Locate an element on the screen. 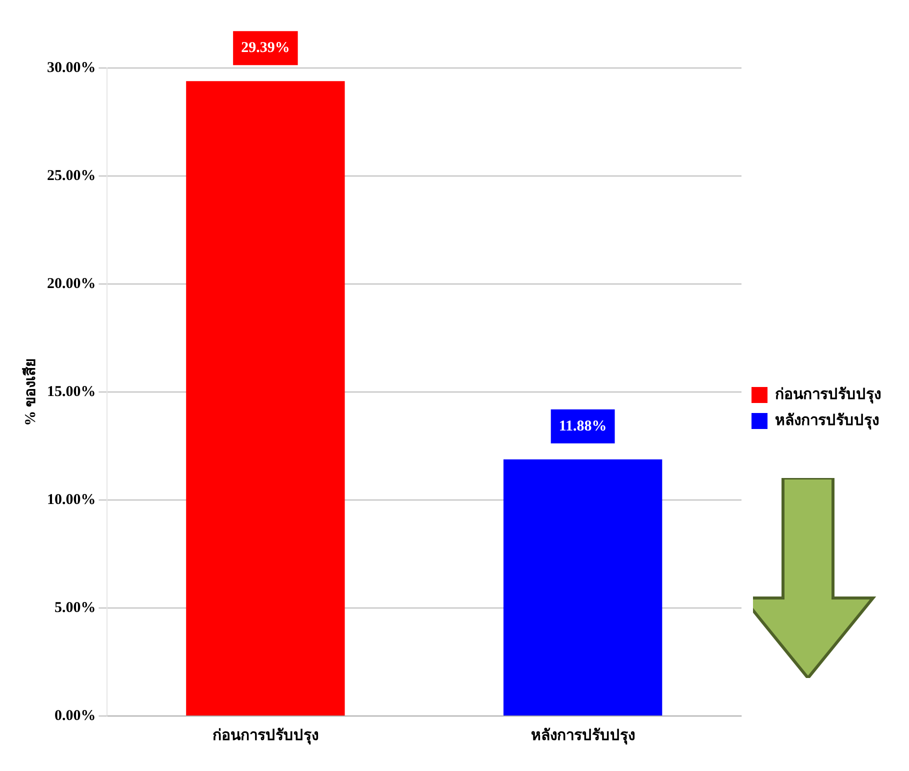 The height and width of the screenshot is (771, 909). y-axis-title: % ของเสีย is located at coordinates (30, 392).